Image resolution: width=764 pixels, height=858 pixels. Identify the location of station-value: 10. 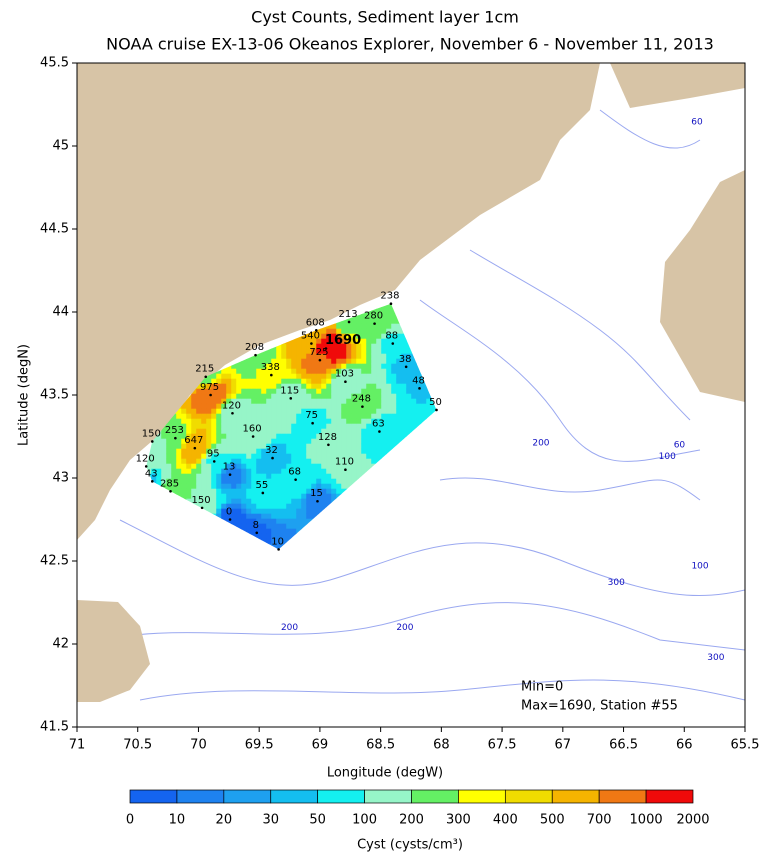
(277, 541).